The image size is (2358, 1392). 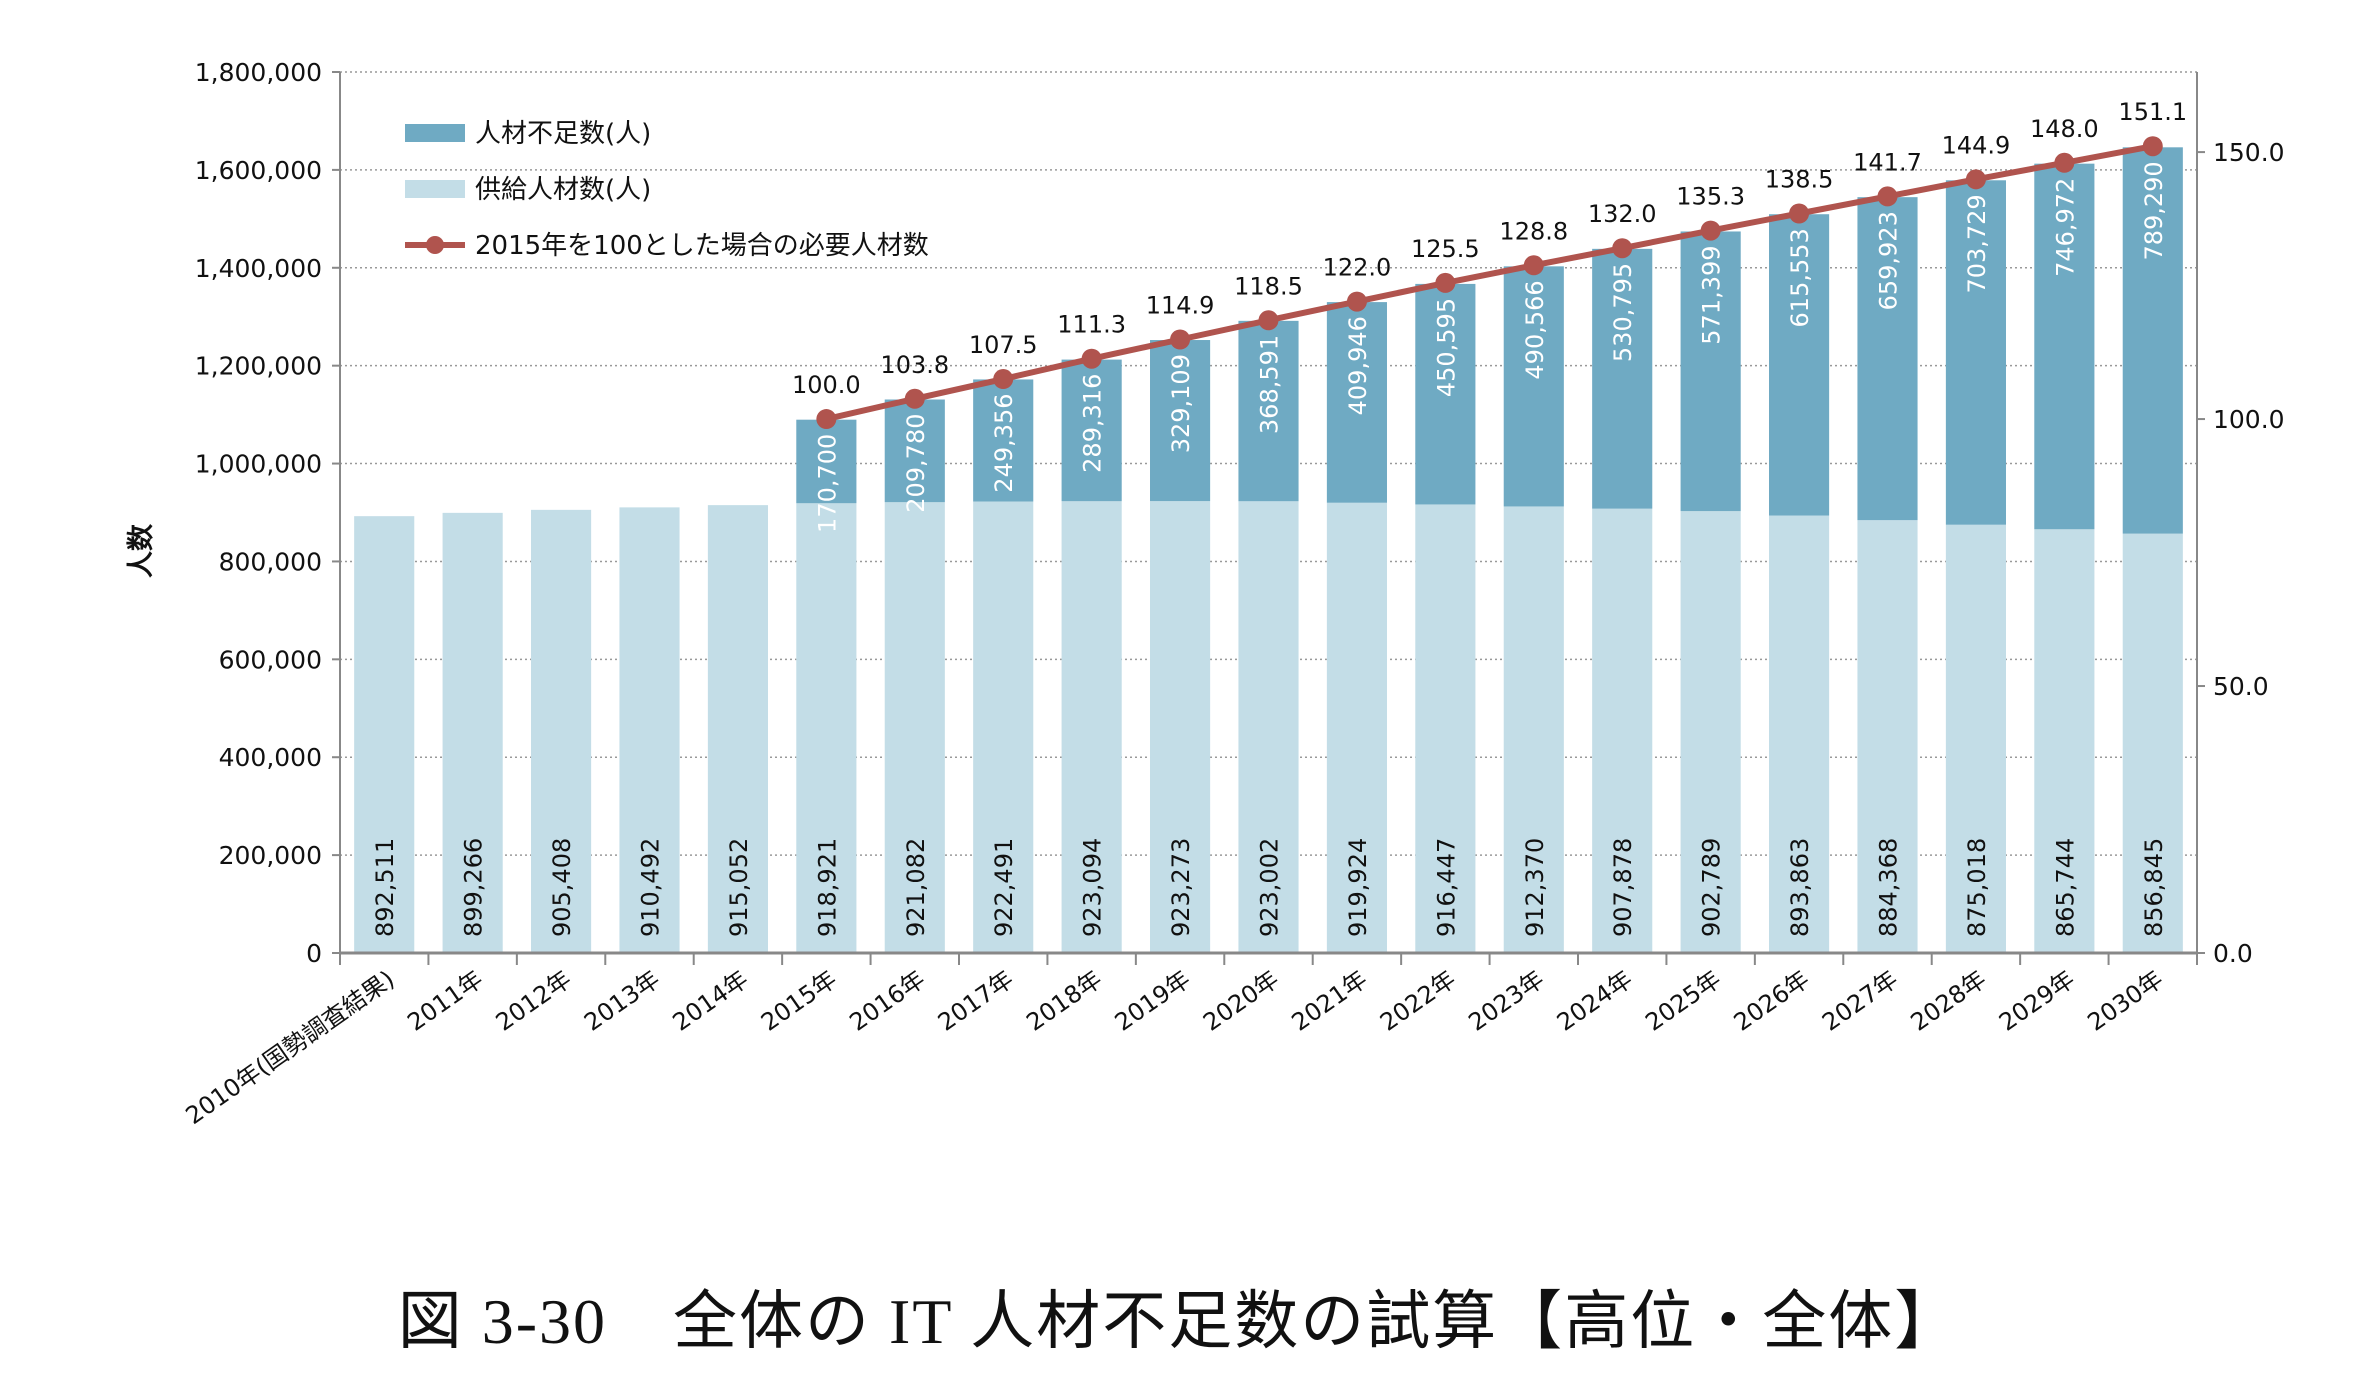 What do you see at coordinates (1623, 312) in the screenshot?
I see `shortage-label: 530,795` at bounding box center [1623, 312].